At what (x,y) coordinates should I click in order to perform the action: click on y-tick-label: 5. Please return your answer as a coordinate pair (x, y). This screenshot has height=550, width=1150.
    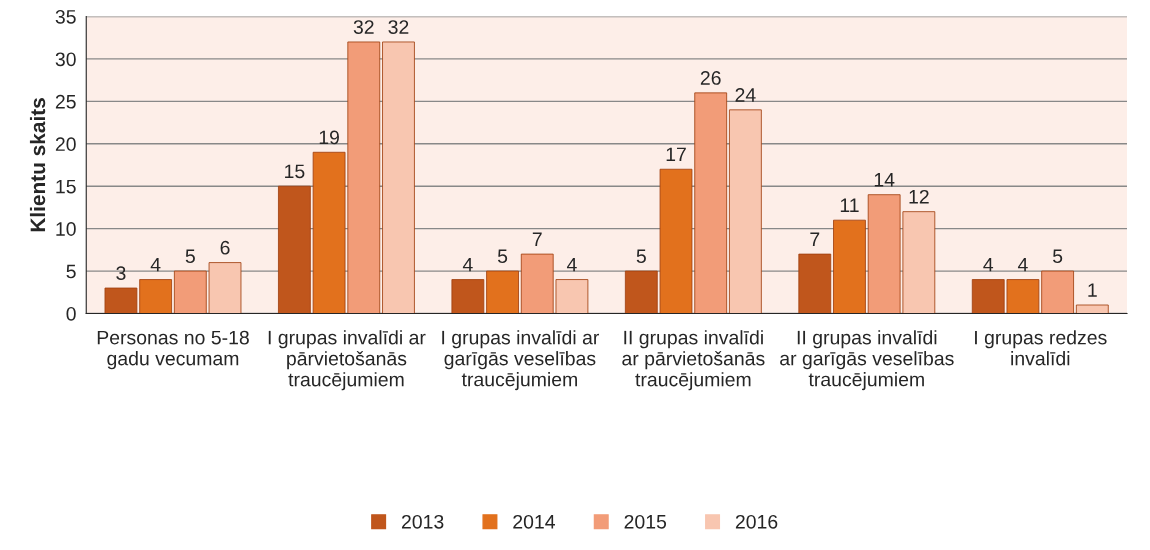
    Looking at the image, I should click on (71, 271).